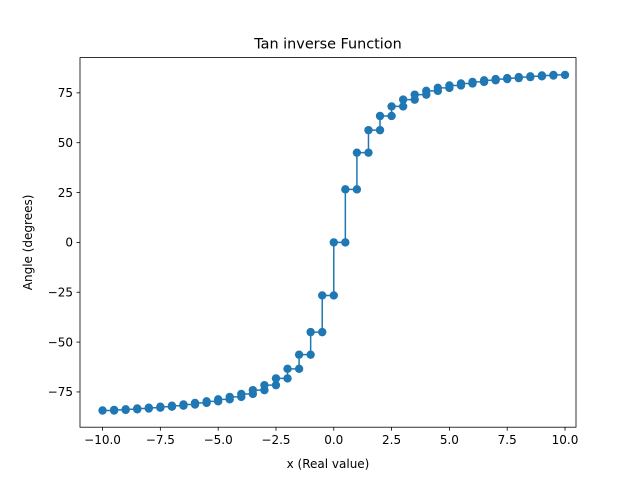 The height and width of the screenshot is (480, 640). What do you see at coordinates (60, 292) in the screenshot?
I see `y-tick-label: −25` at bounding box center [60, 292].